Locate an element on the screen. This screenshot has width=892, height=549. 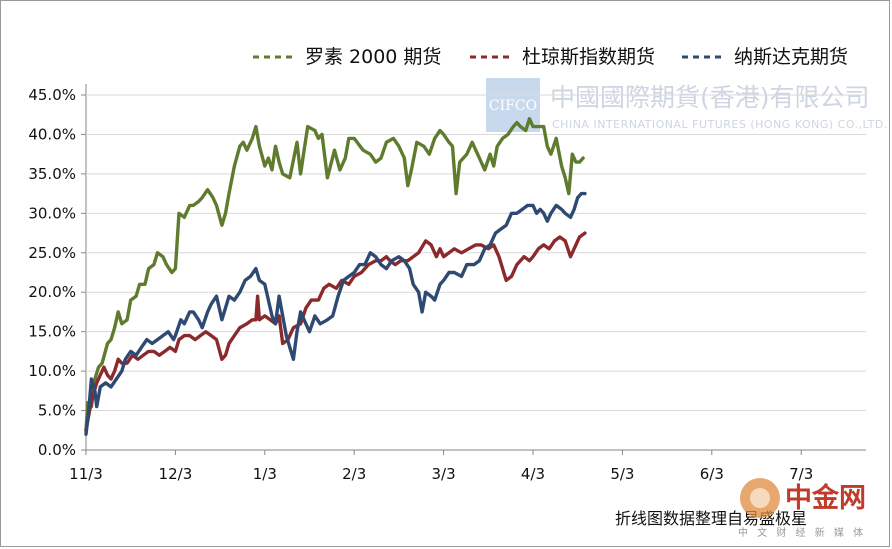
x-tick-label: 12/3 is located at coordinates (176, 474).